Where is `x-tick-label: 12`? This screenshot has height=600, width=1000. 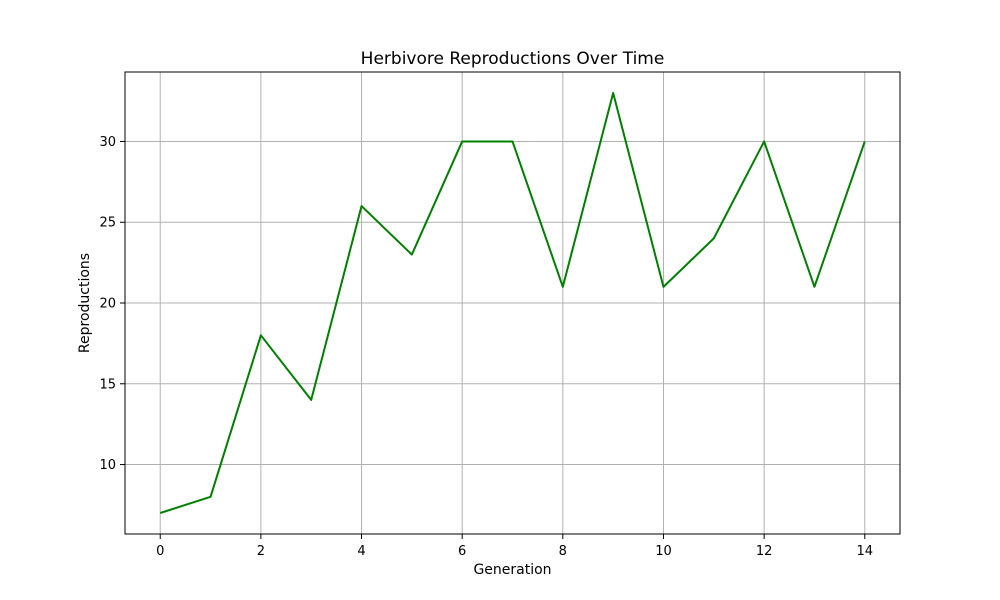 x-tick-label: 12 is located at coordinates (764, 551).